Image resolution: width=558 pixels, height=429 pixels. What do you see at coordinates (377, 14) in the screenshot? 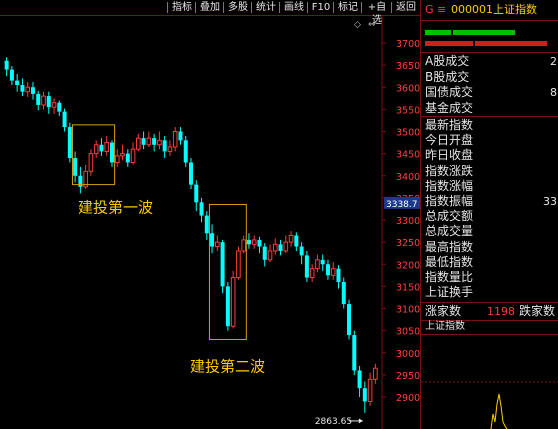
I see `toolbar-button: +自选` at bounding box center [377, 14].